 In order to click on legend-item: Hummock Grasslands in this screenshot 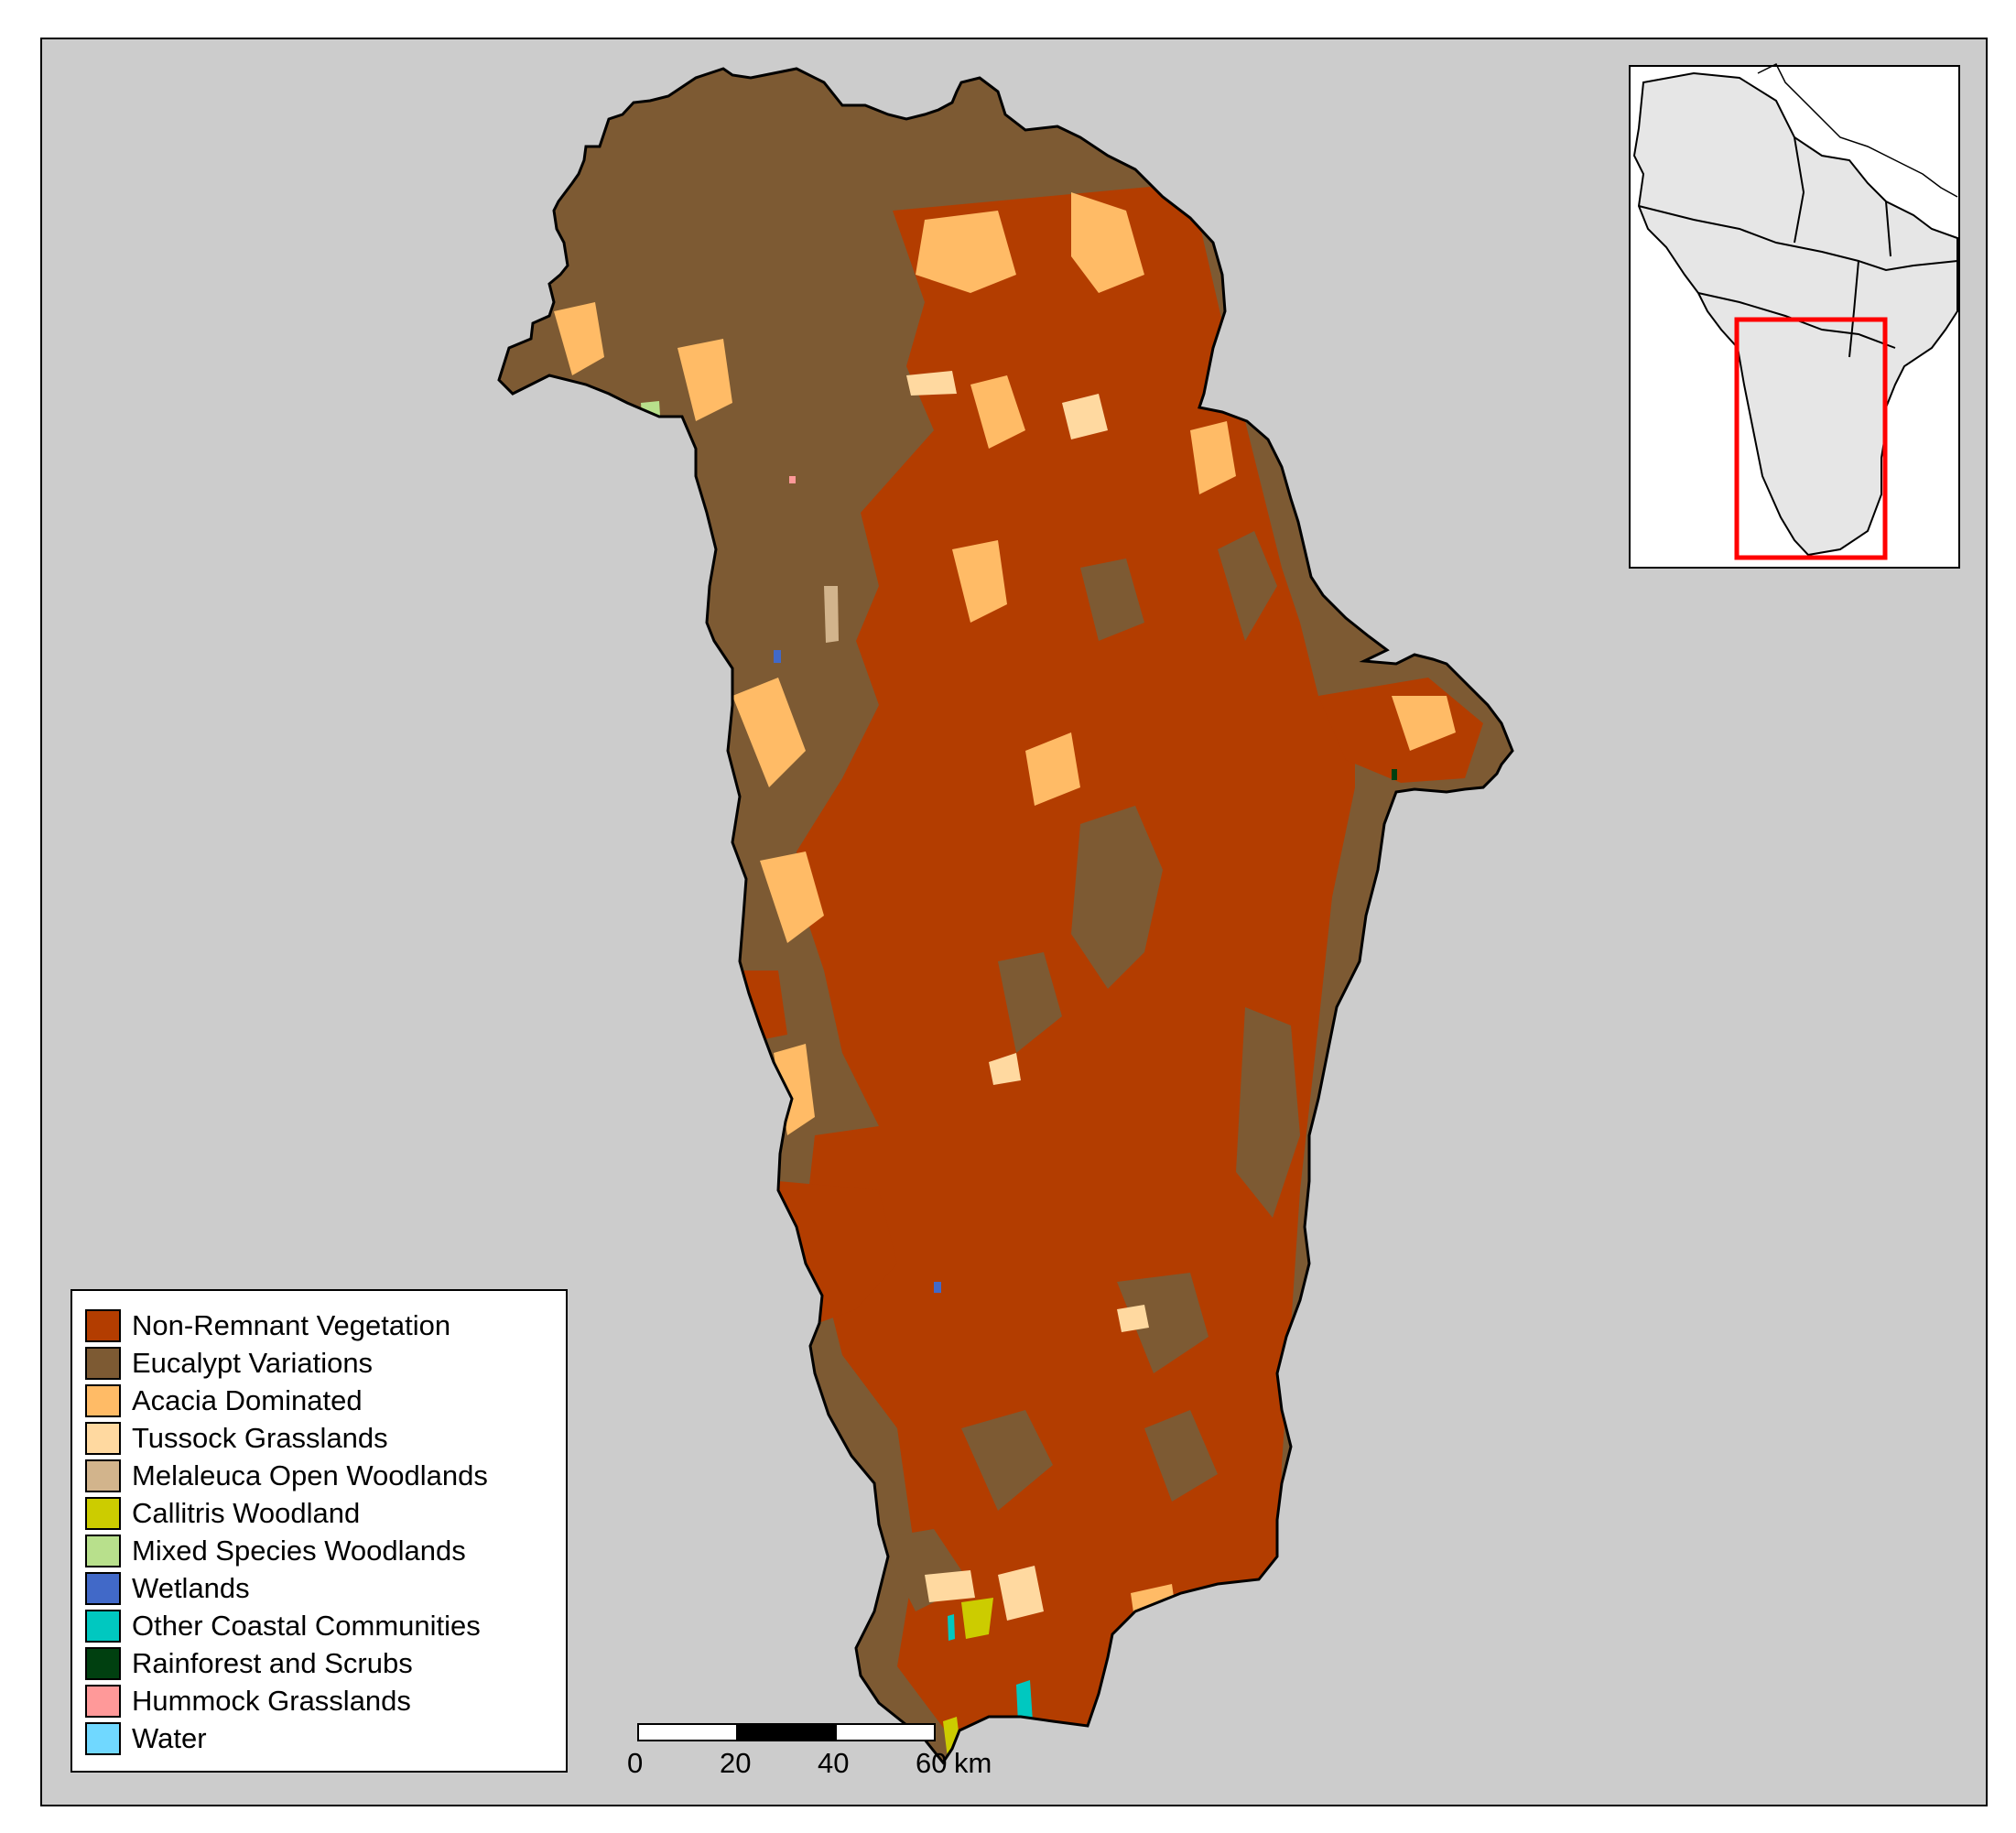, I will do `click(248, 1701)`.